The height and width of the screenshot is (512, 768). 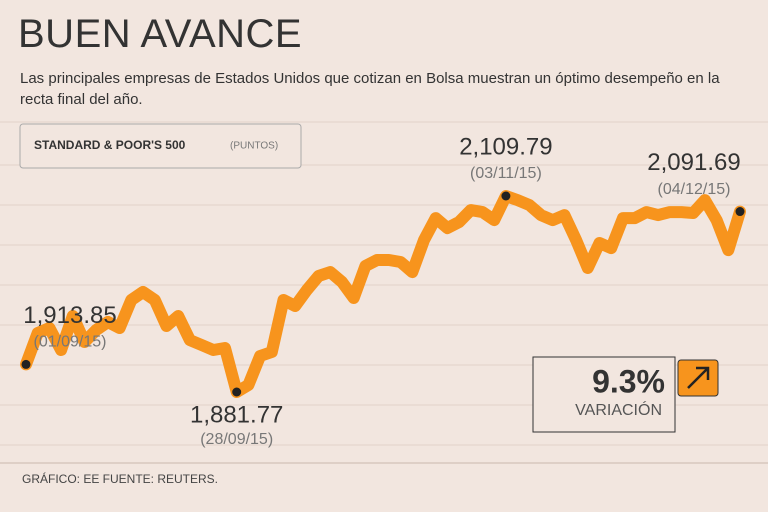 I want to click on date-label: (03/11/15), so click(x=506, y=173).